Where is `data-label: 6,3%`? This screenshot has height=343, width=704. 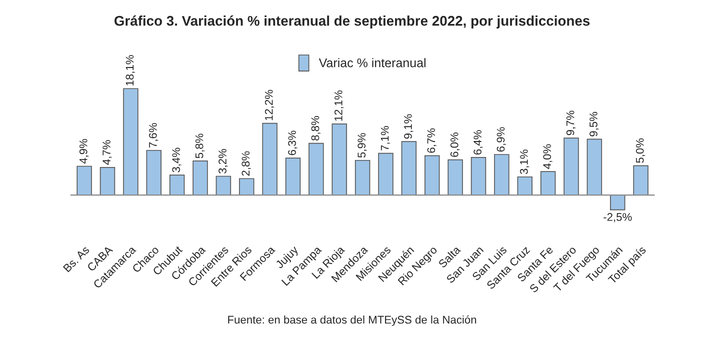
data-label: 6,3% is located at coordinates (293, 143).